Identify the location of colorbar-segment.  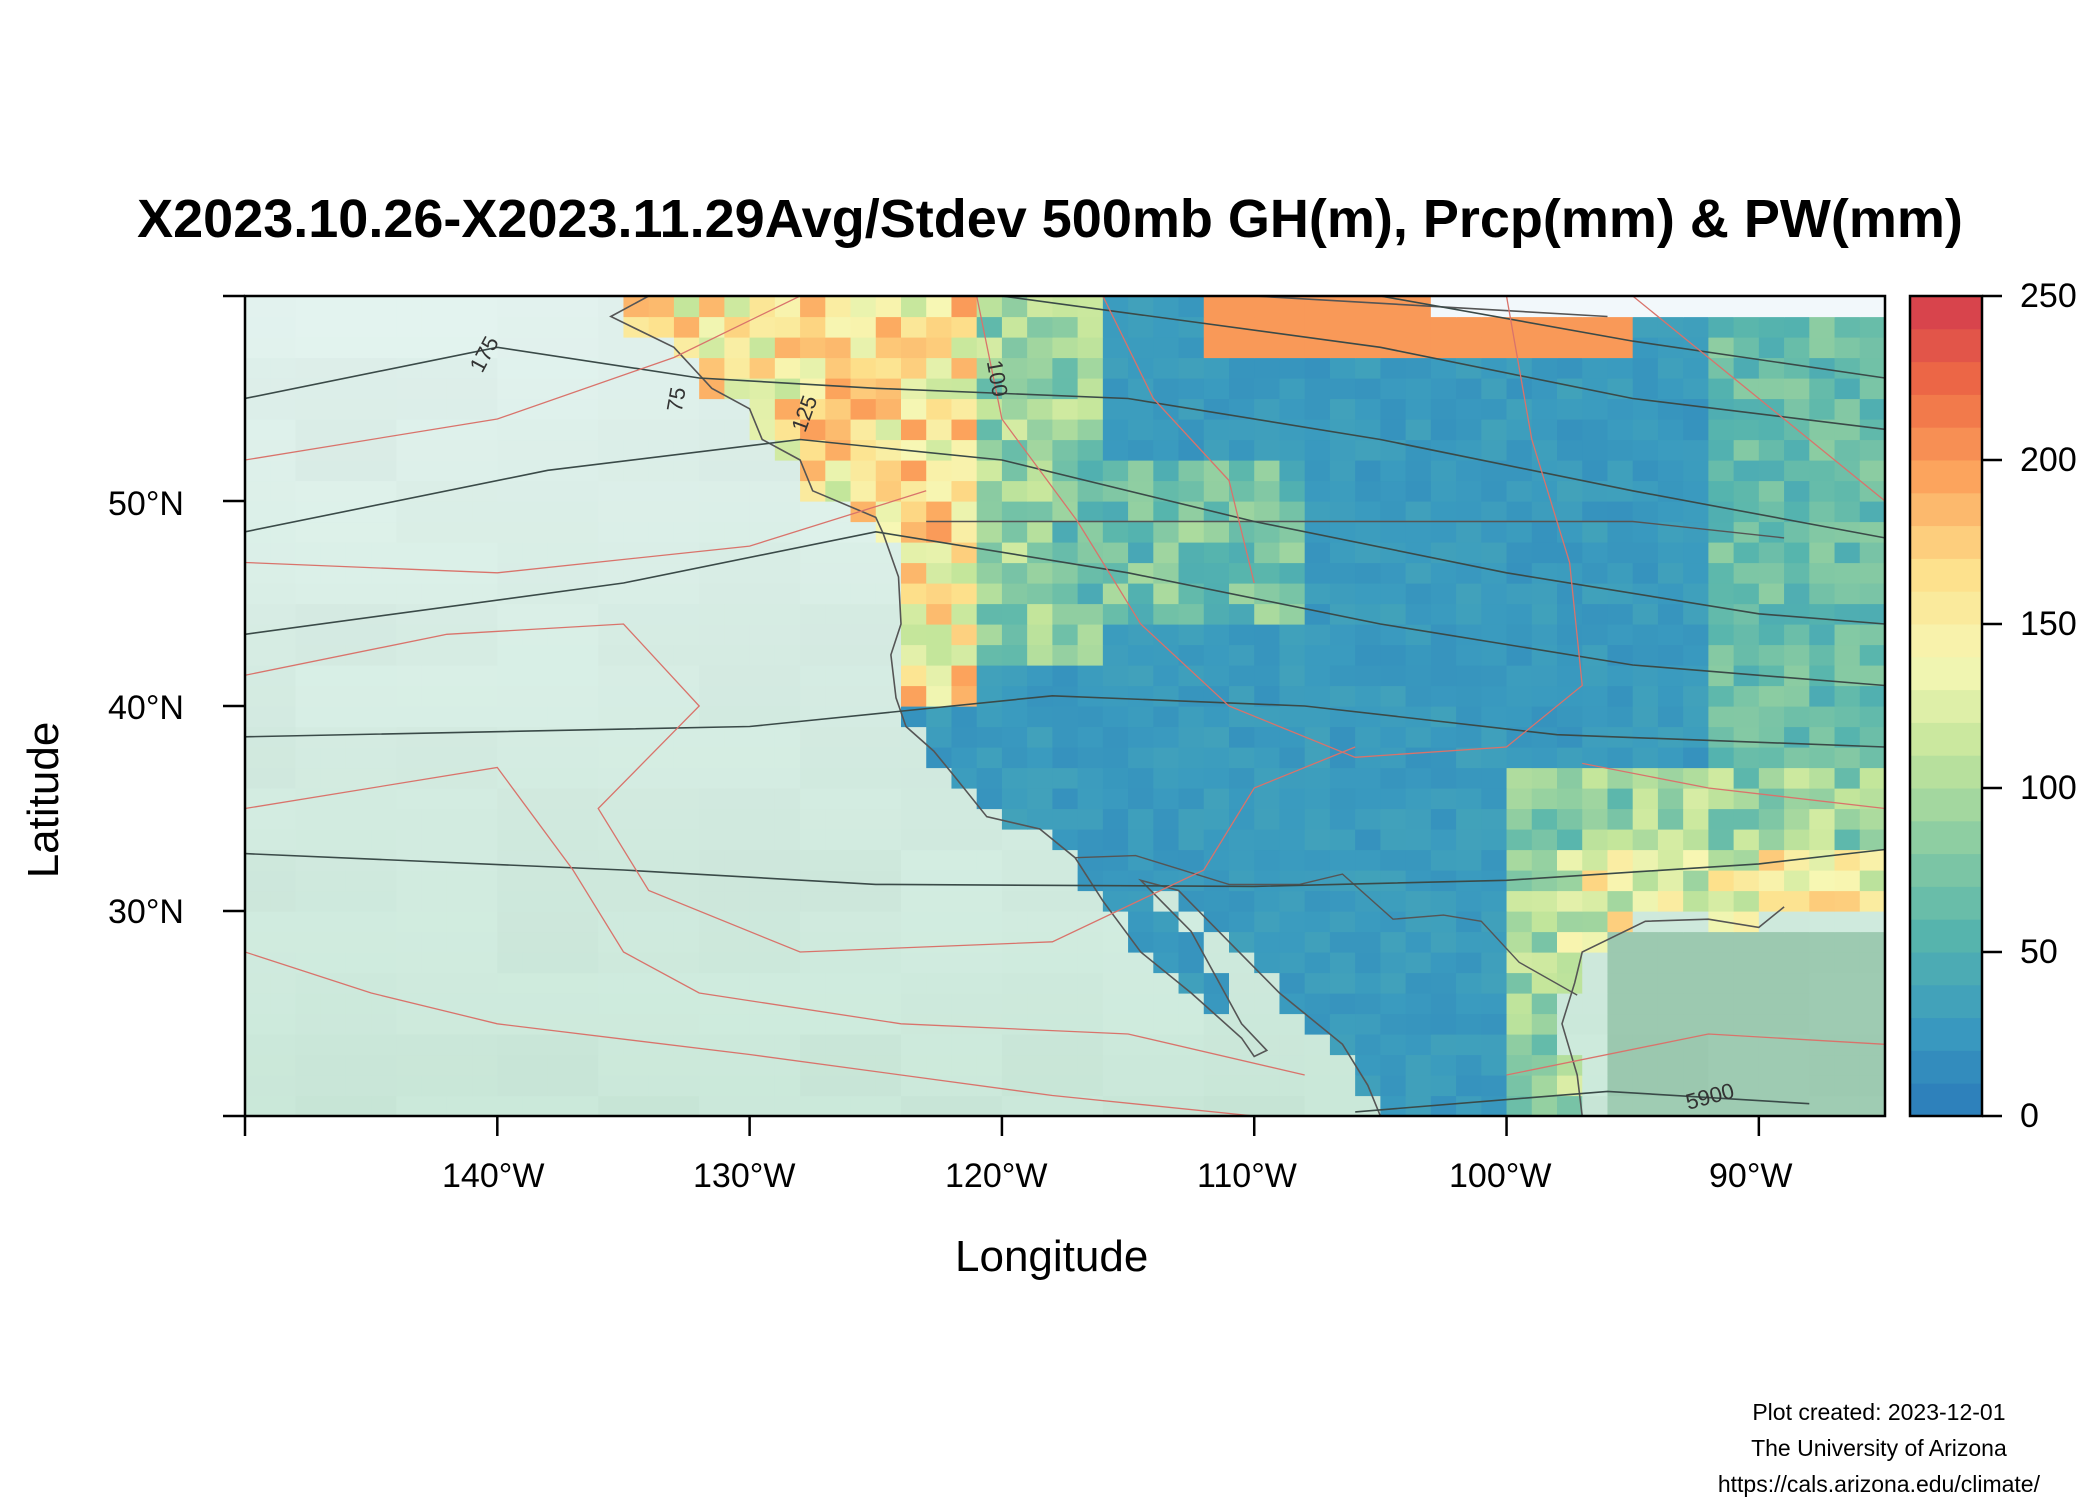
(1946, 903).